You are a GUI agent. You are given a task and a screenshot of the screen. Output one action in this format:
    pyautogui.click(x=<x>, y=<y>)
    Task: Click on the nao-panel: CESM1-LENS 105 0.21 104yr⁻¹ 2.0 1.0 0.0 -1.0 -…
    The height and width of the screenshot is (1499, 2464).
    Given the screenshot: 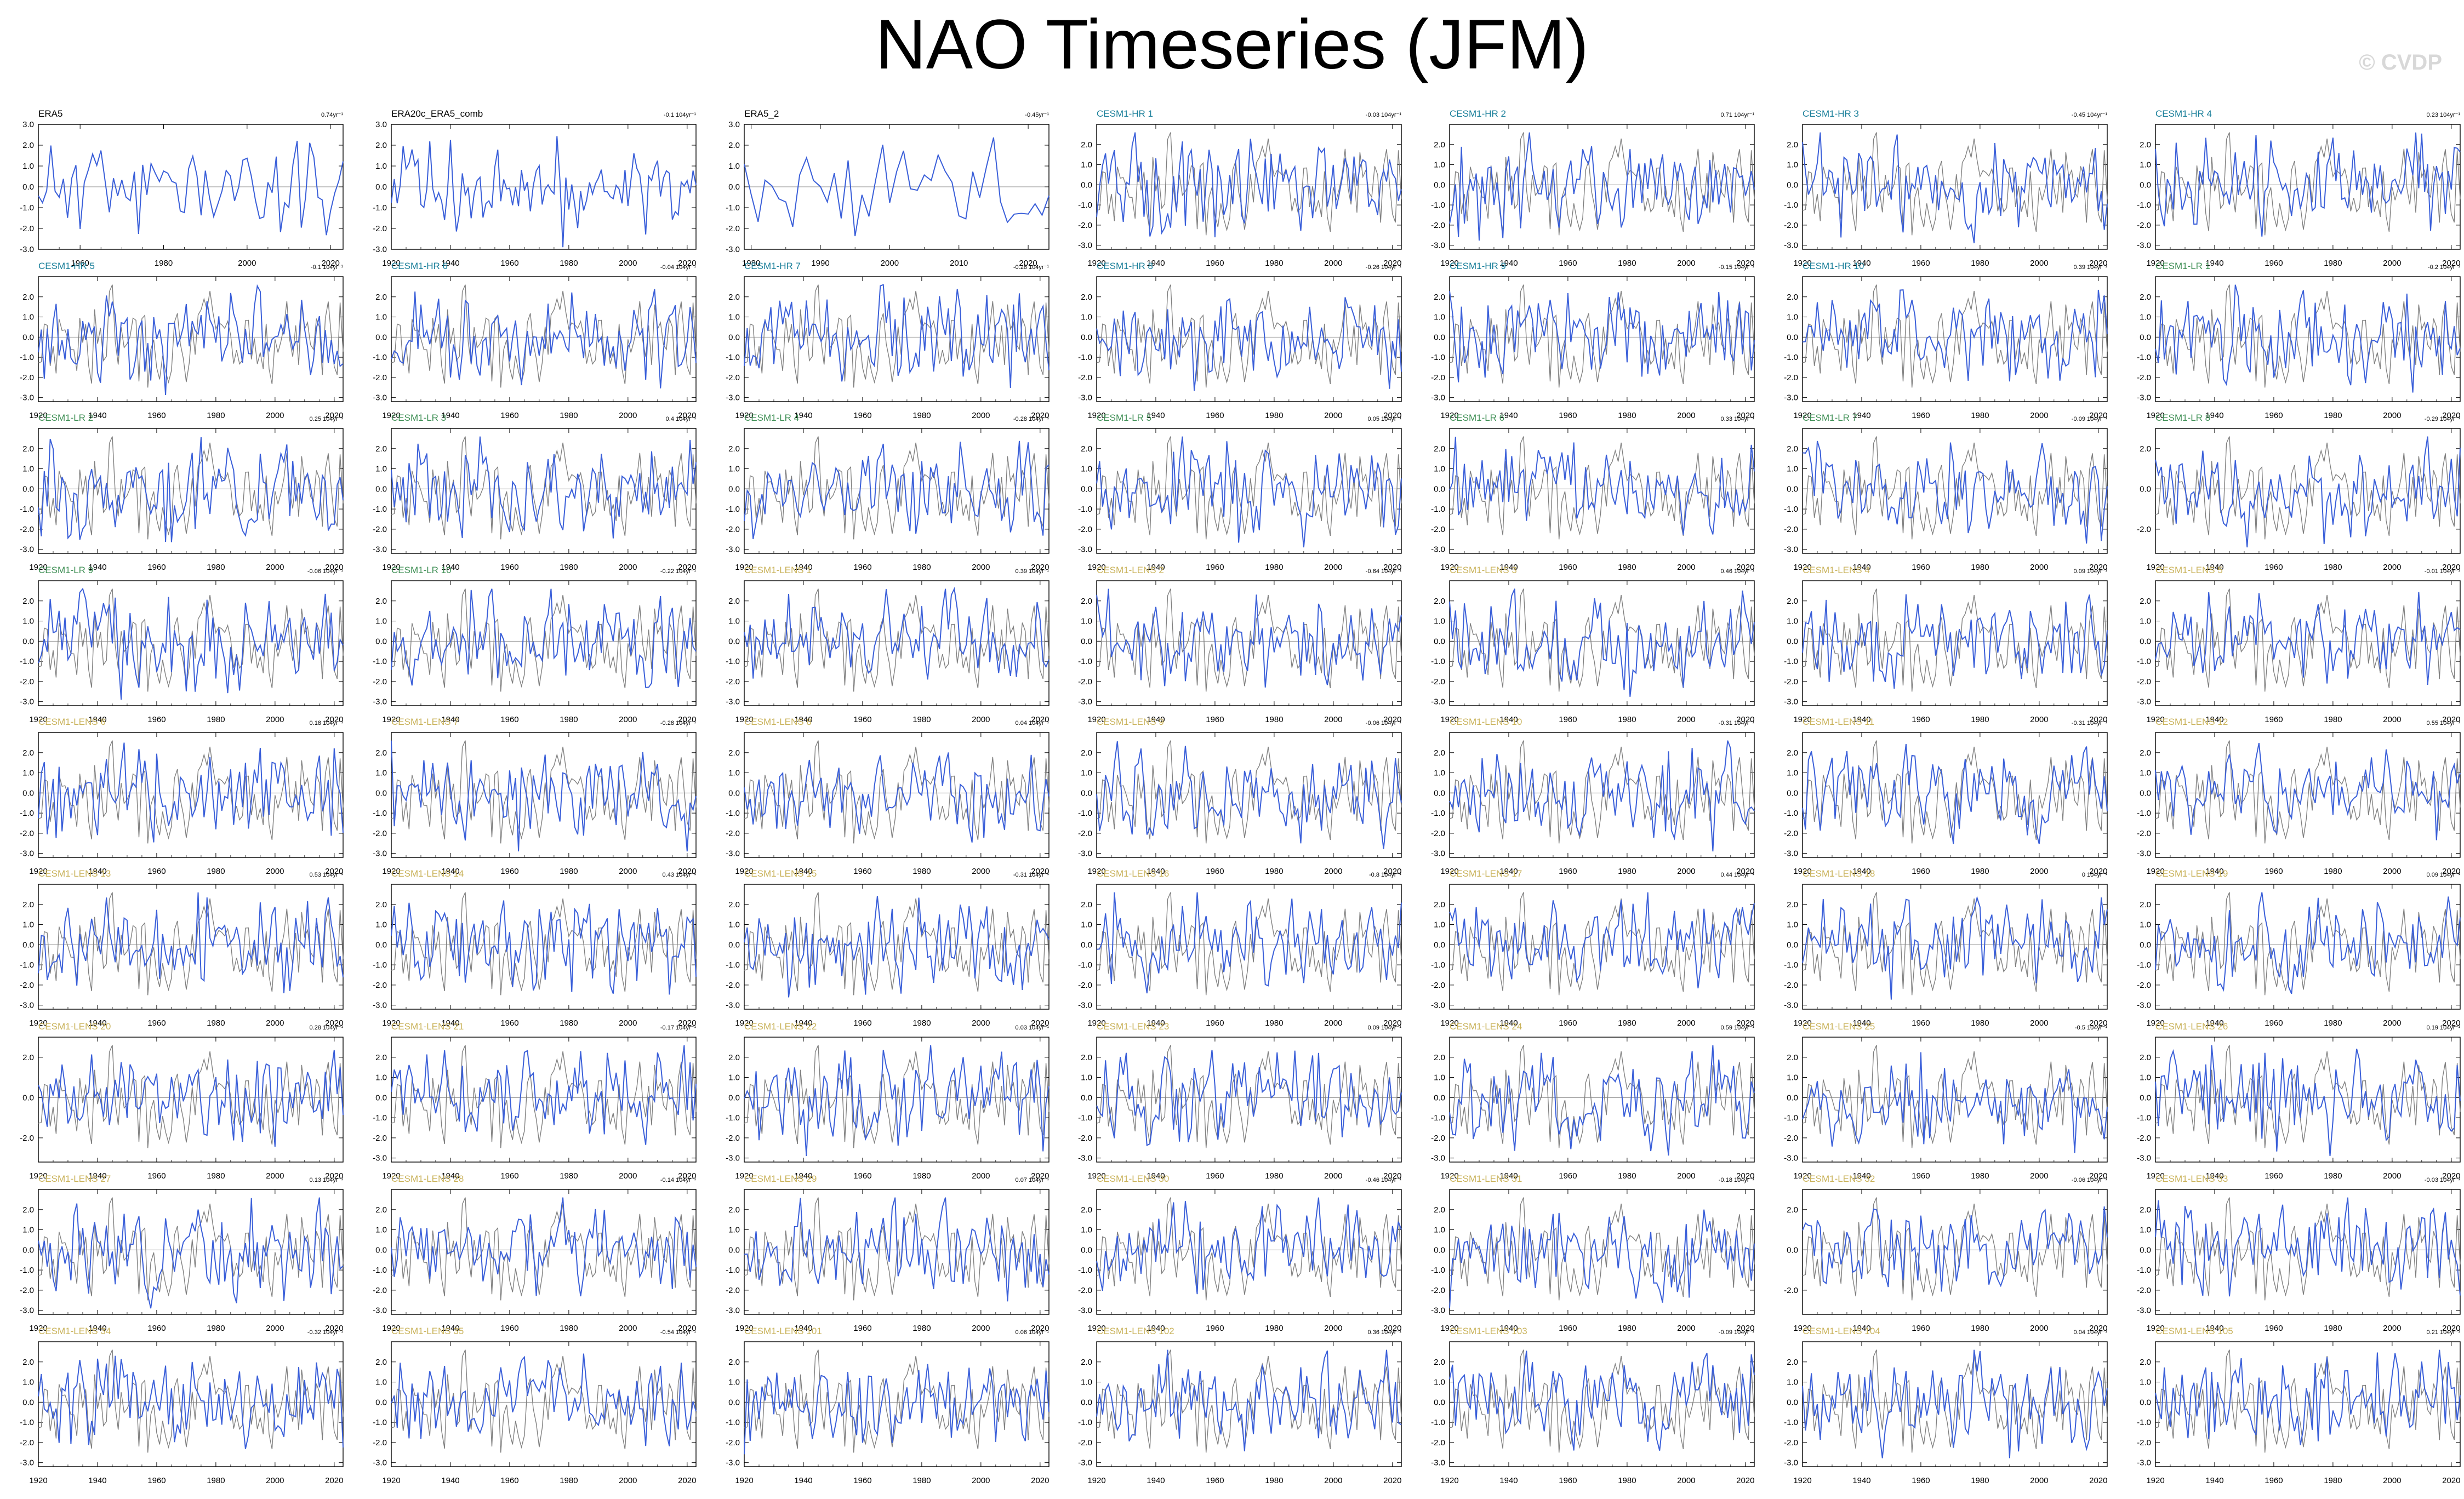 What is the action you would take?
    pyautogui.click(x=2299, y=1405)
    